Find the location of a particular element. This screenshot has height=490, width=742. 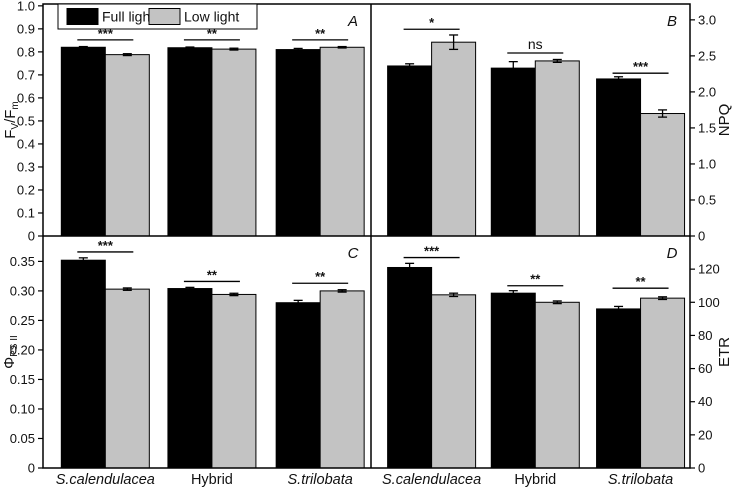

y-tick-label: 0.7 is located at coordinates (26, 74).